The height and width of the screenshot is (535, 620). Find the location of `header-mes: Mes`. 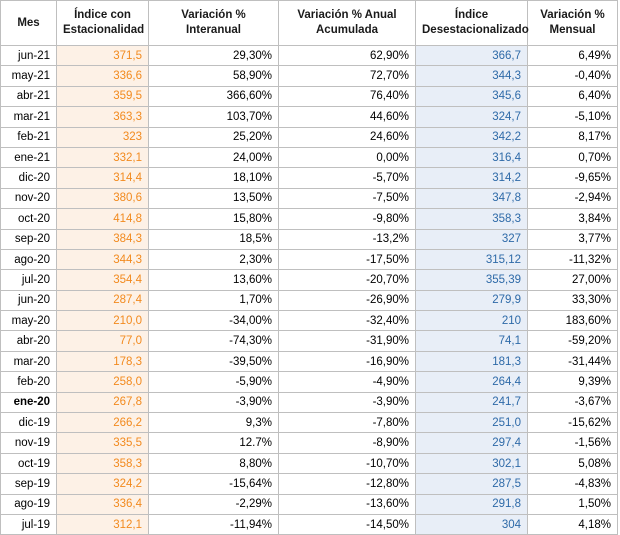

header-mes: Mes is located at coordinates (28, 23).